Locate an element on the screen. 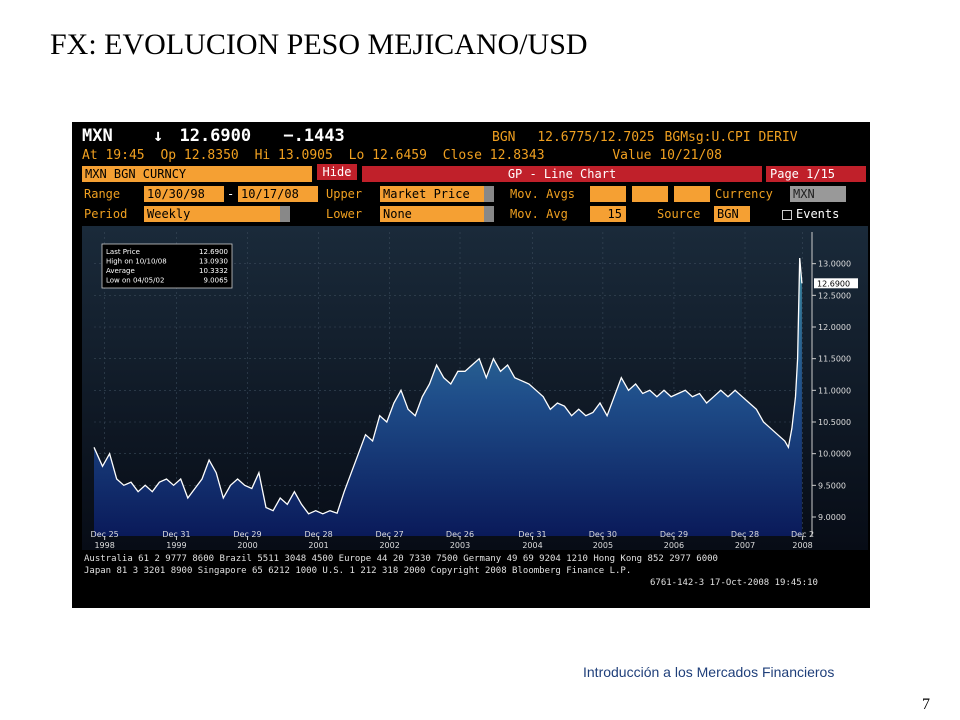 Image resolution: width=960 pixels, height=720 pixels. upper-label: Upper is located at coordinates (344, 194).